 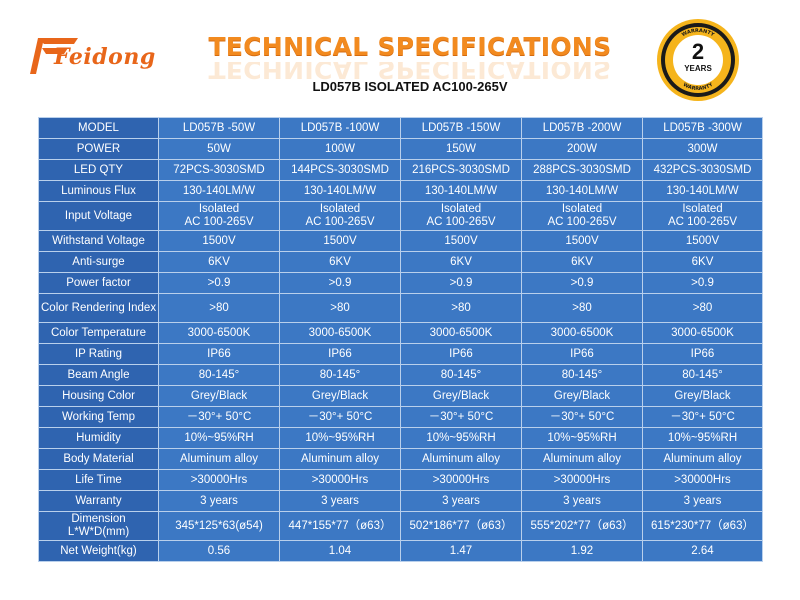 I want to click on table-cell: LD057B -50W, so click(x=219, y=128).